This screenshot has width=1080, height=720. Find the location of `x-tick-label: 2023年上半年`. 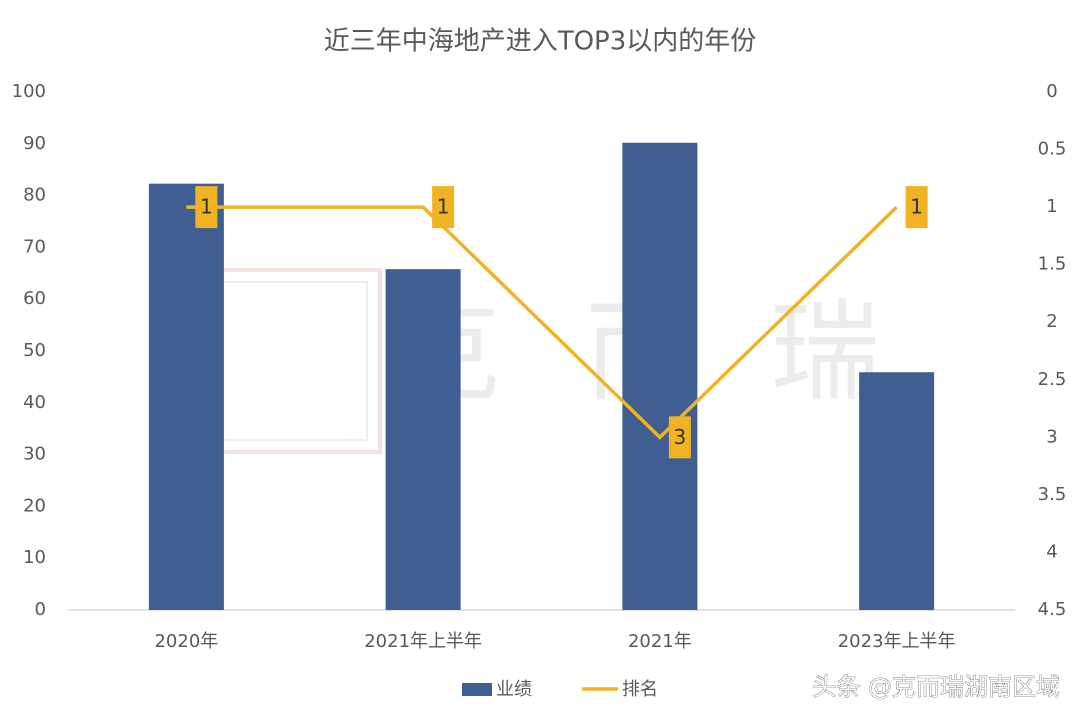

x-tick-label: 2023年上半年 is located at coordinates (897, 641).